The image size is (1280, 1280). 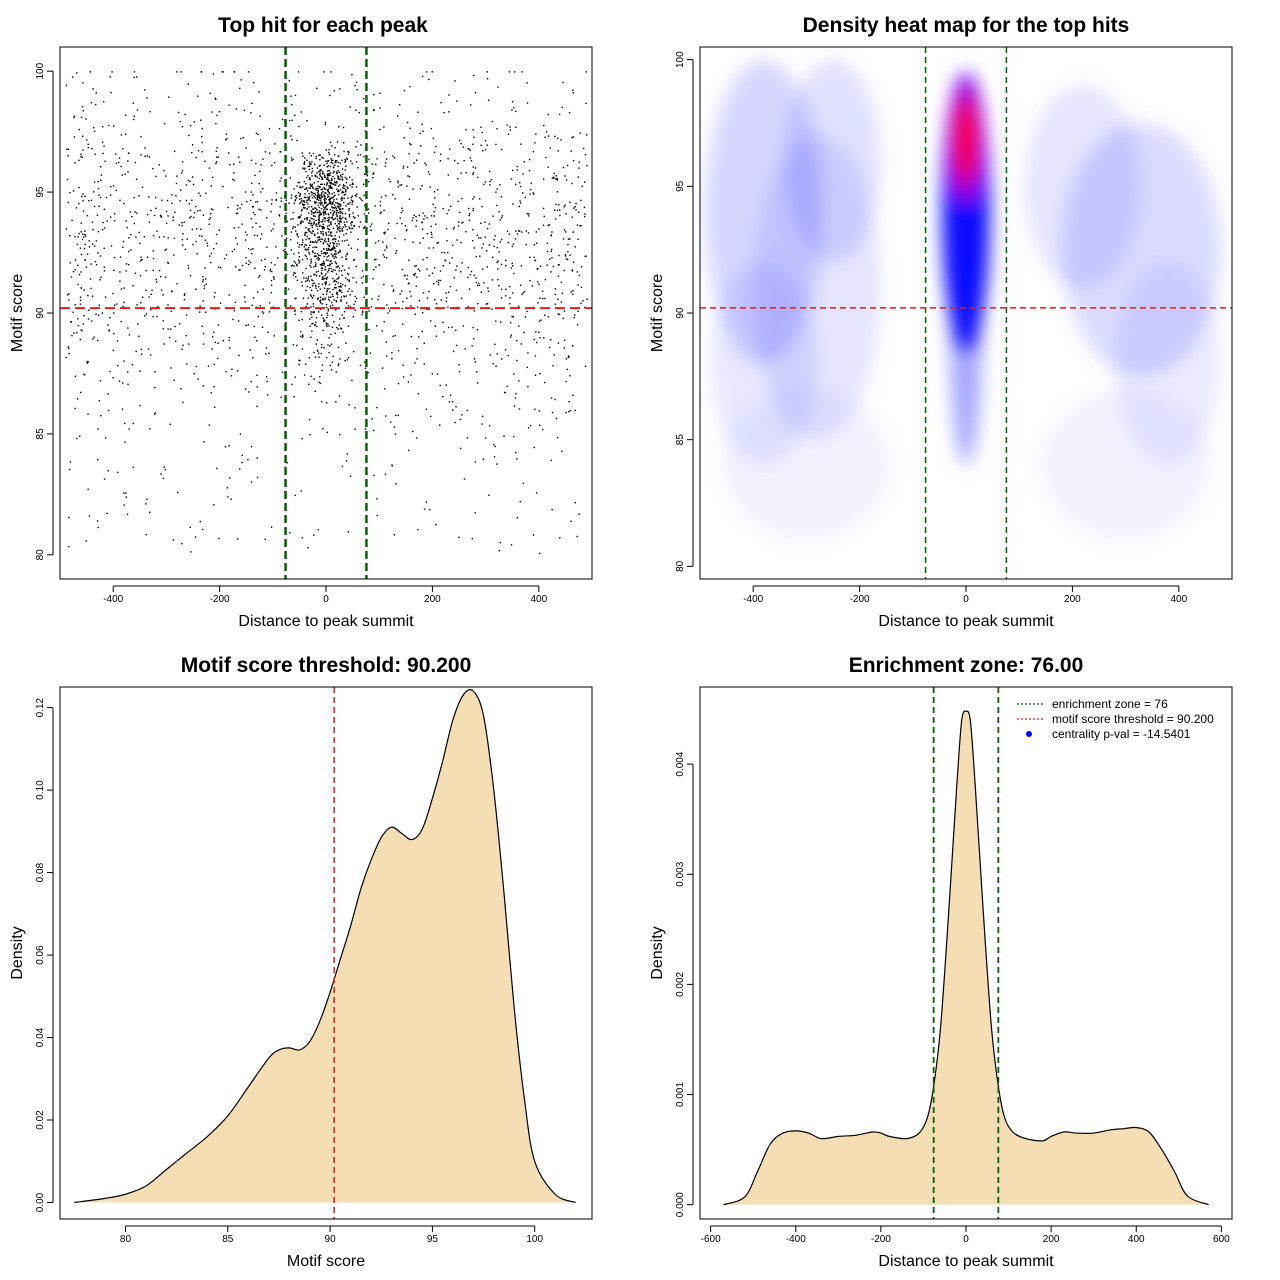 What do you see at coordinates (40, 434) in the screenshot?
I see `y-tick-label: 85` at bounding box center [40, 434].